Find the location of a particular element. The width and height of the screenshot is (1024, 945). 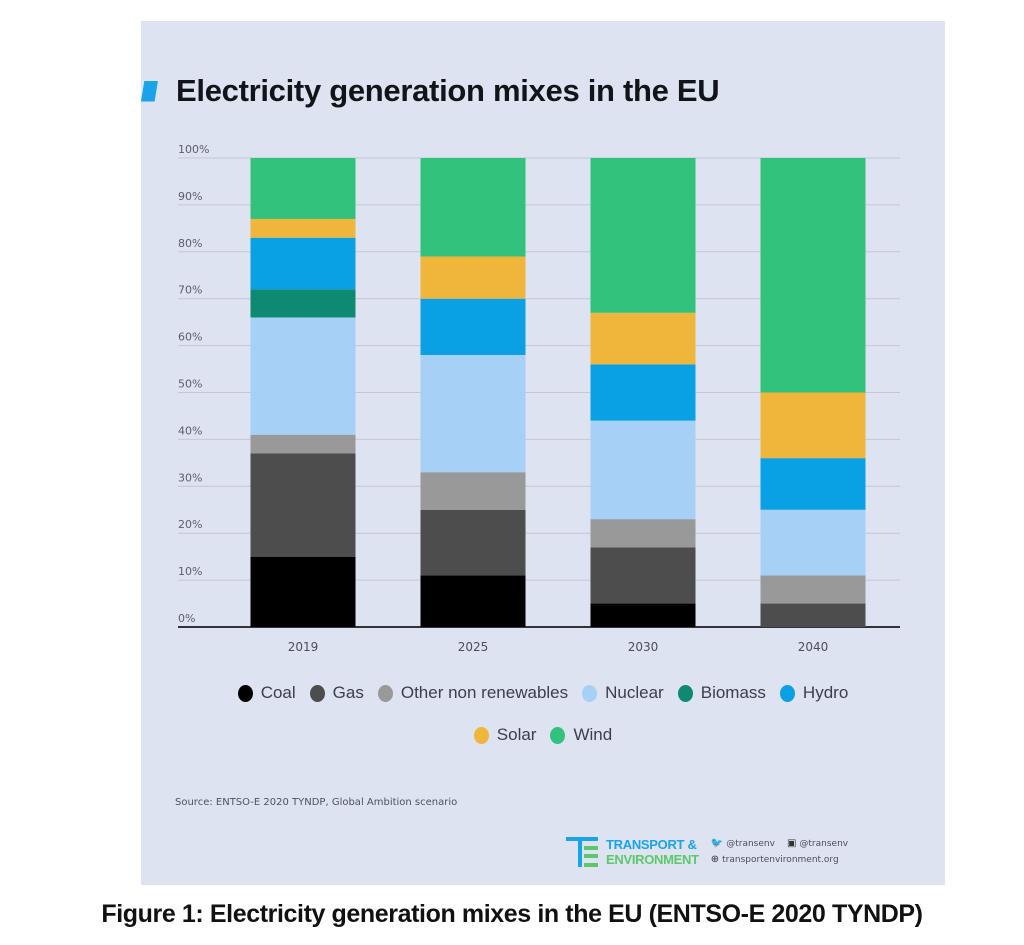

brand-line-2: ENVIRONMENT is located at coordinates (652, 859).